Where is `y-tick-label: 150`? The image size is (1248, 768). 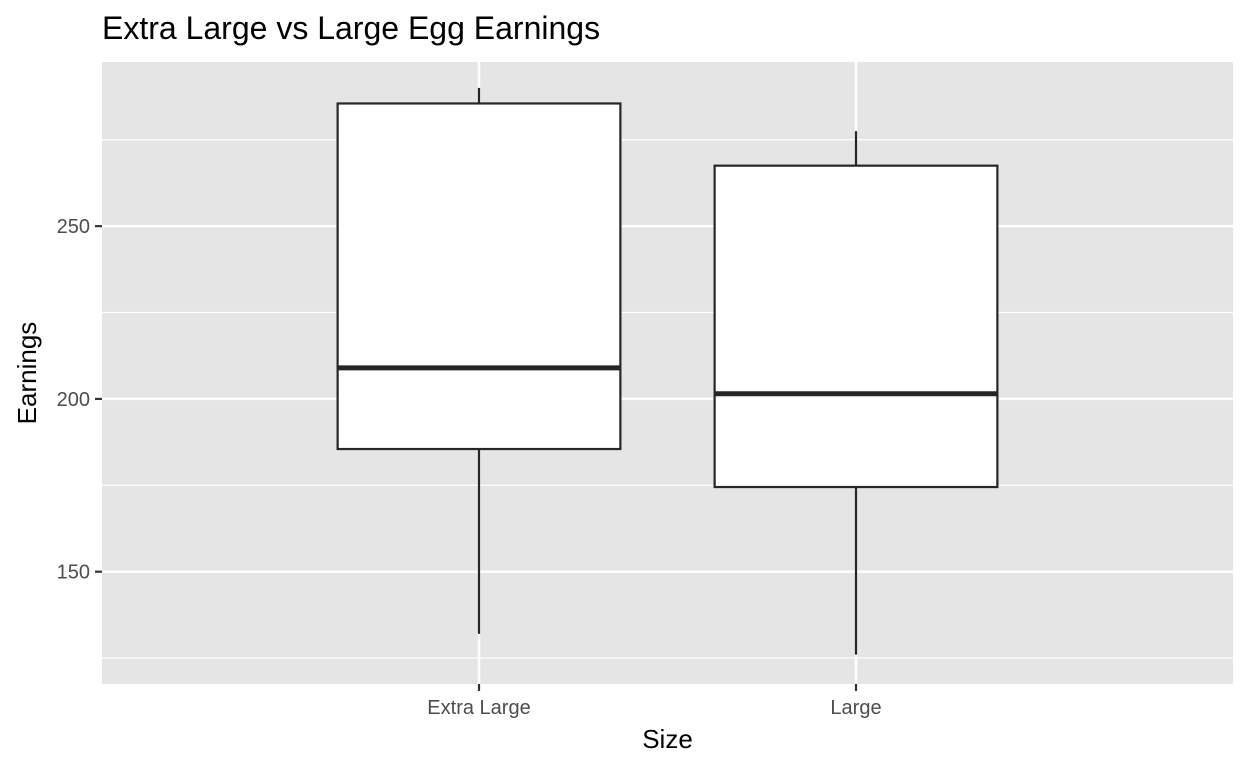
y-tick-label: 150 is located at coordinates (73, 573).